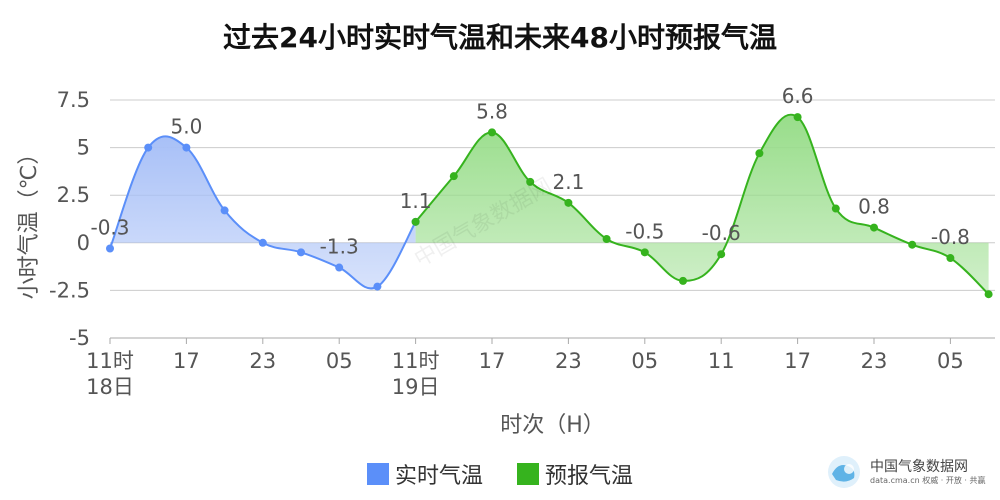  I want to click on data-label: 6.6, so click(798, 96).